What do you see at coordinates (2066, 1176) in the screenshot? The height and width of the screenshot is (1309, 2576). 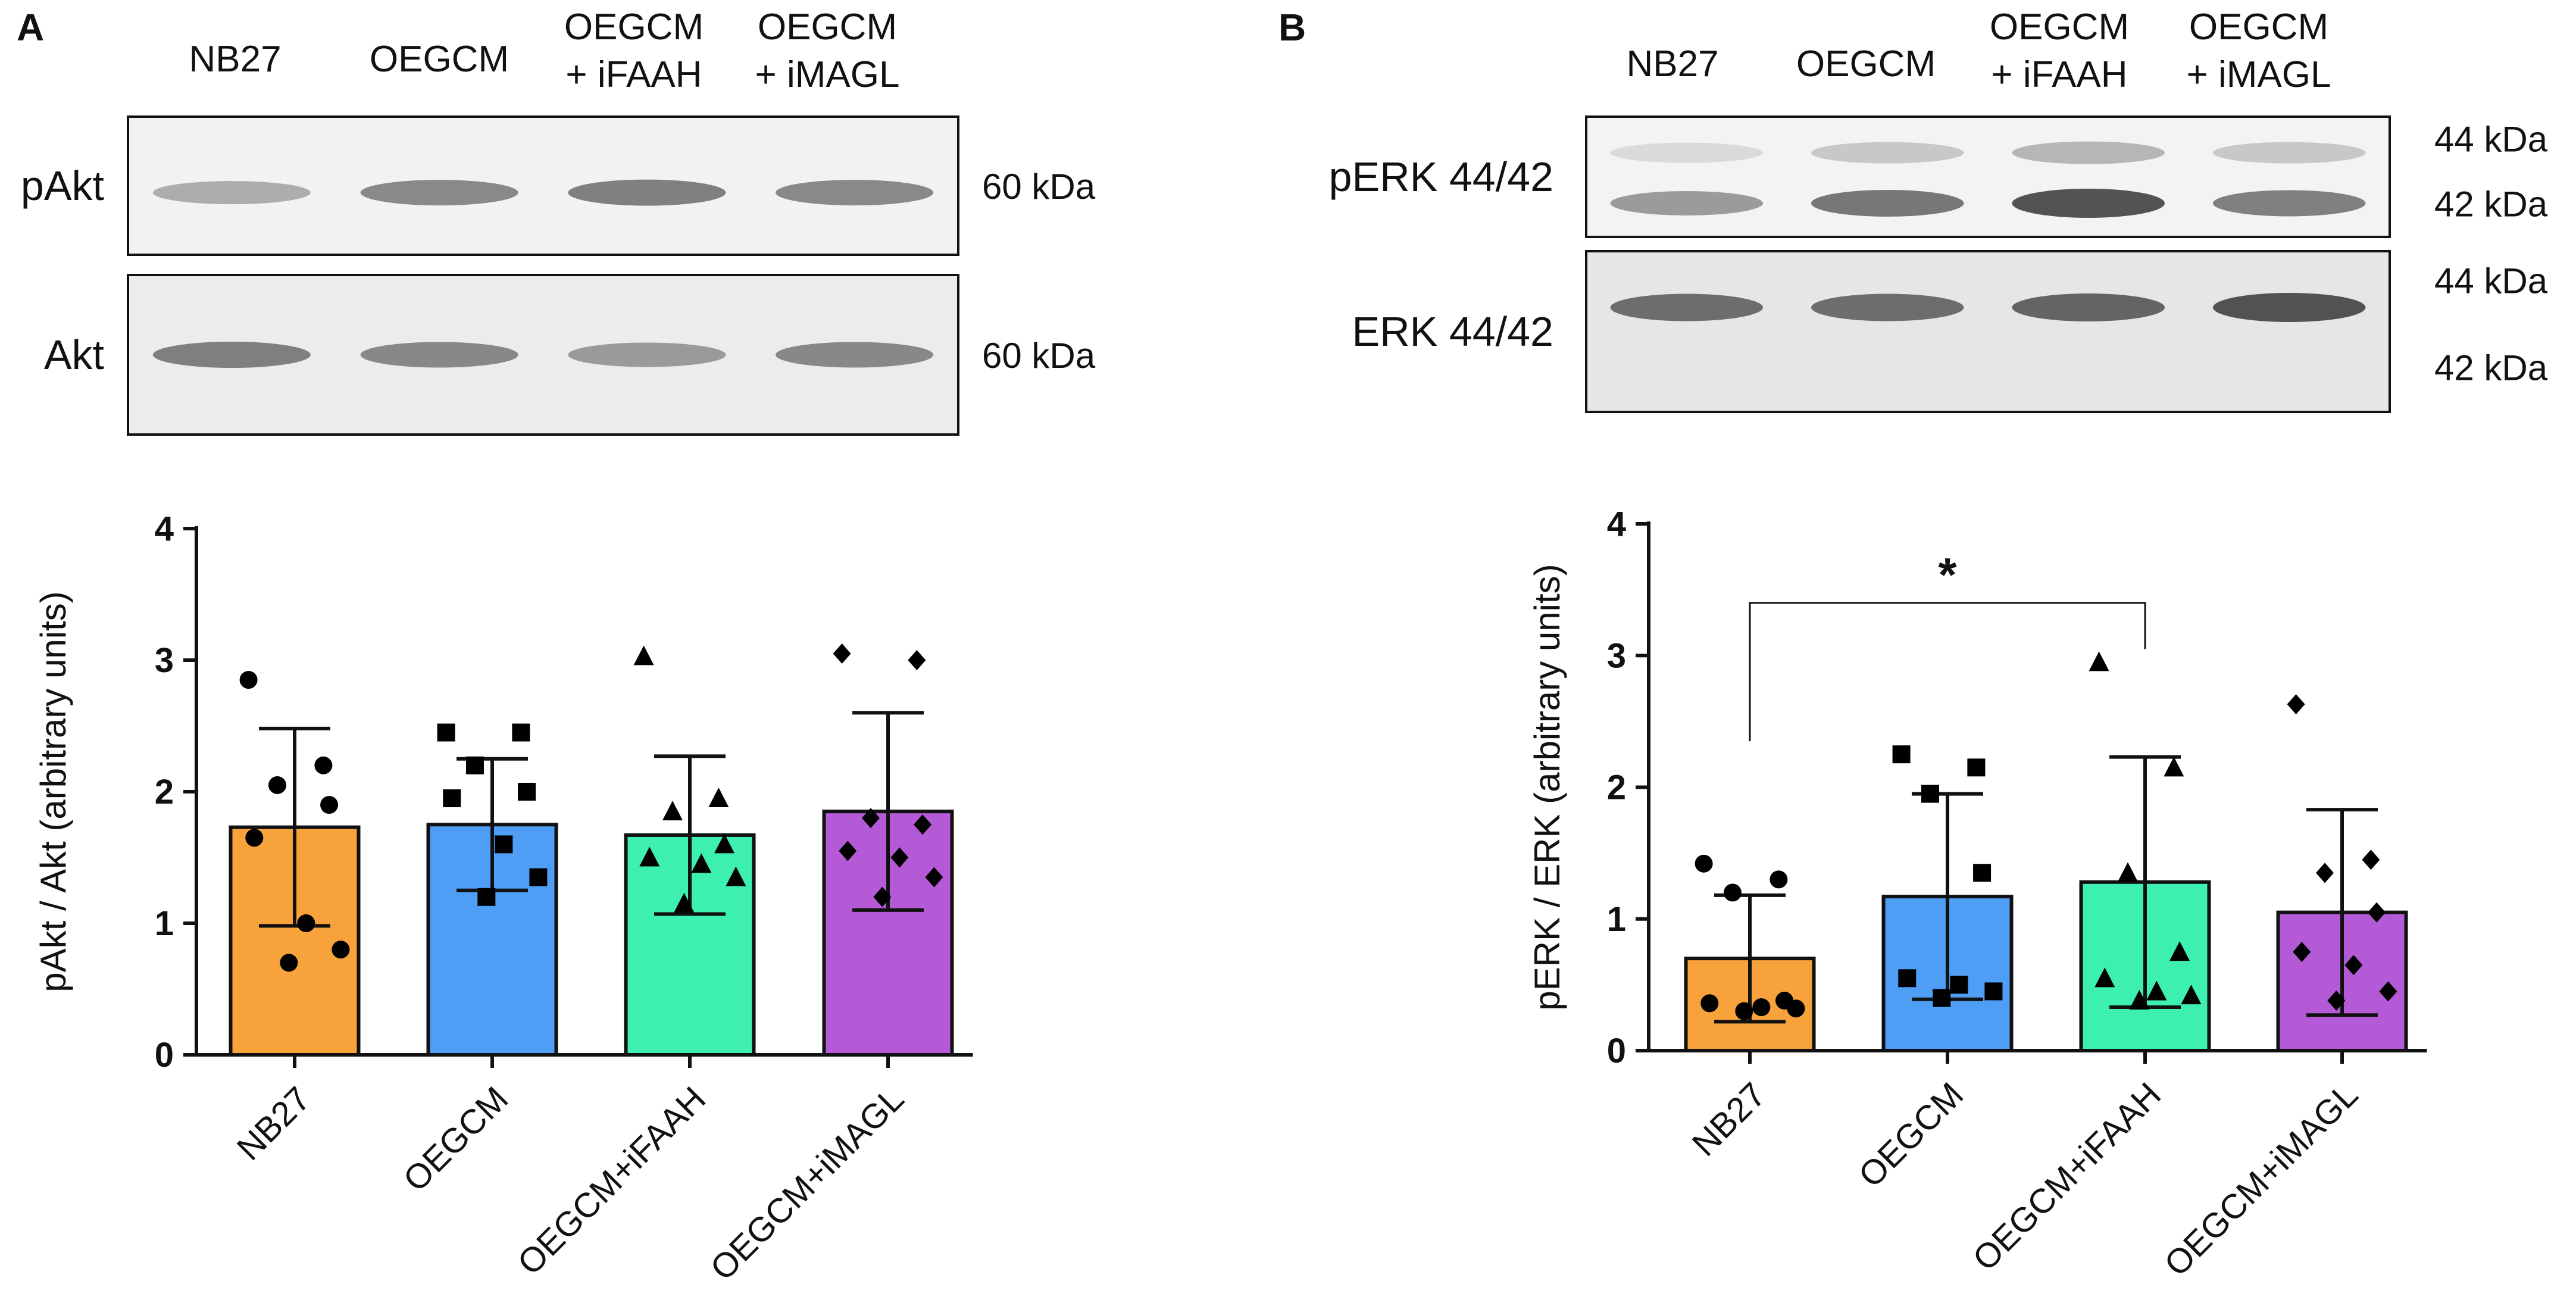 I see `x-tick-label: OEGCM+iFAAH` at bounding box center [2066, 1176].